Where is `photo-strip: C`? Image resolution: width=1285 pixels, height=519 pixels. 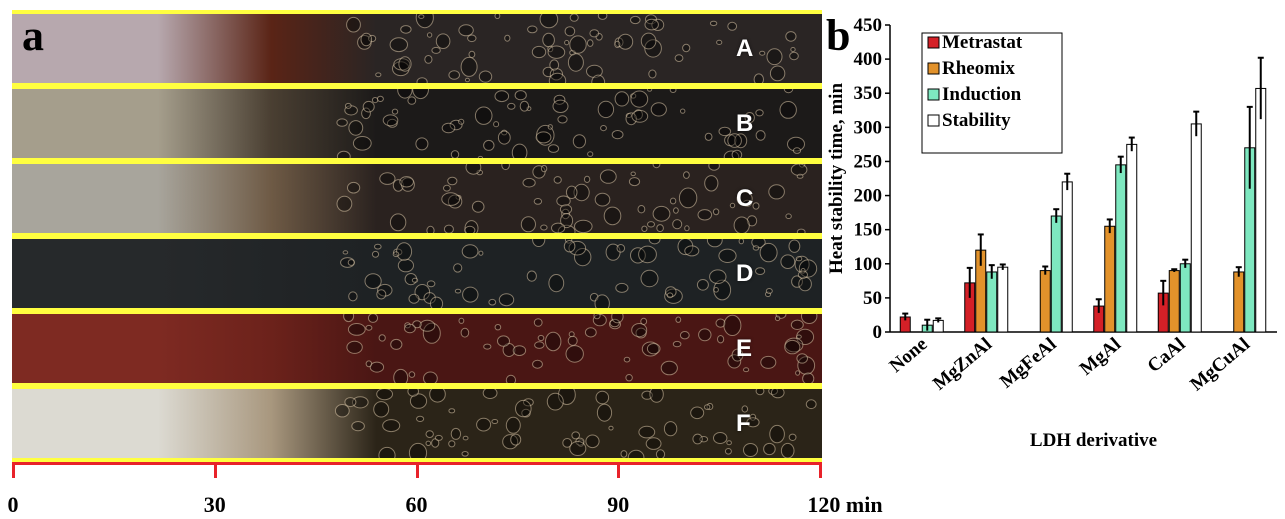
photo-strip: C is located at coordinates (417, 198).